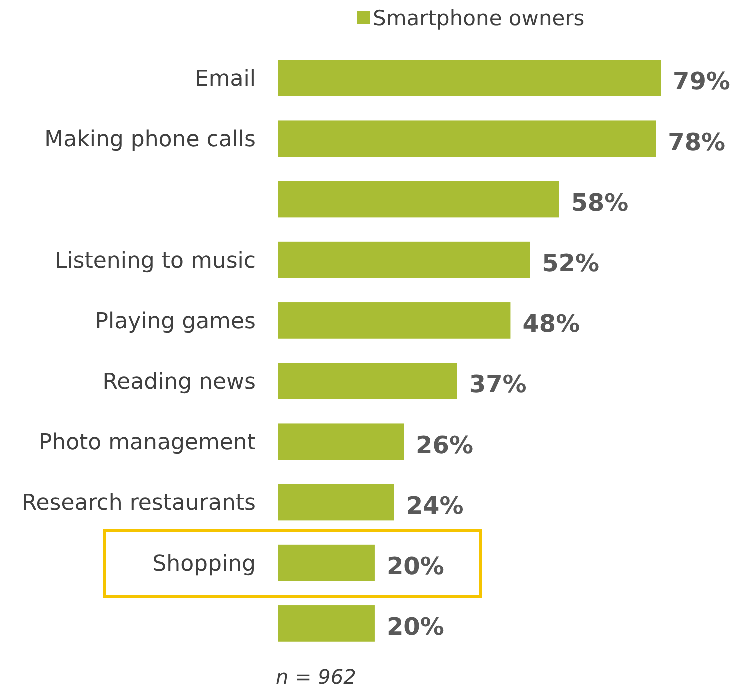 The height and width of the screenshot is (696, 744). I want to click on data-label: 52%, so click(571, 264).